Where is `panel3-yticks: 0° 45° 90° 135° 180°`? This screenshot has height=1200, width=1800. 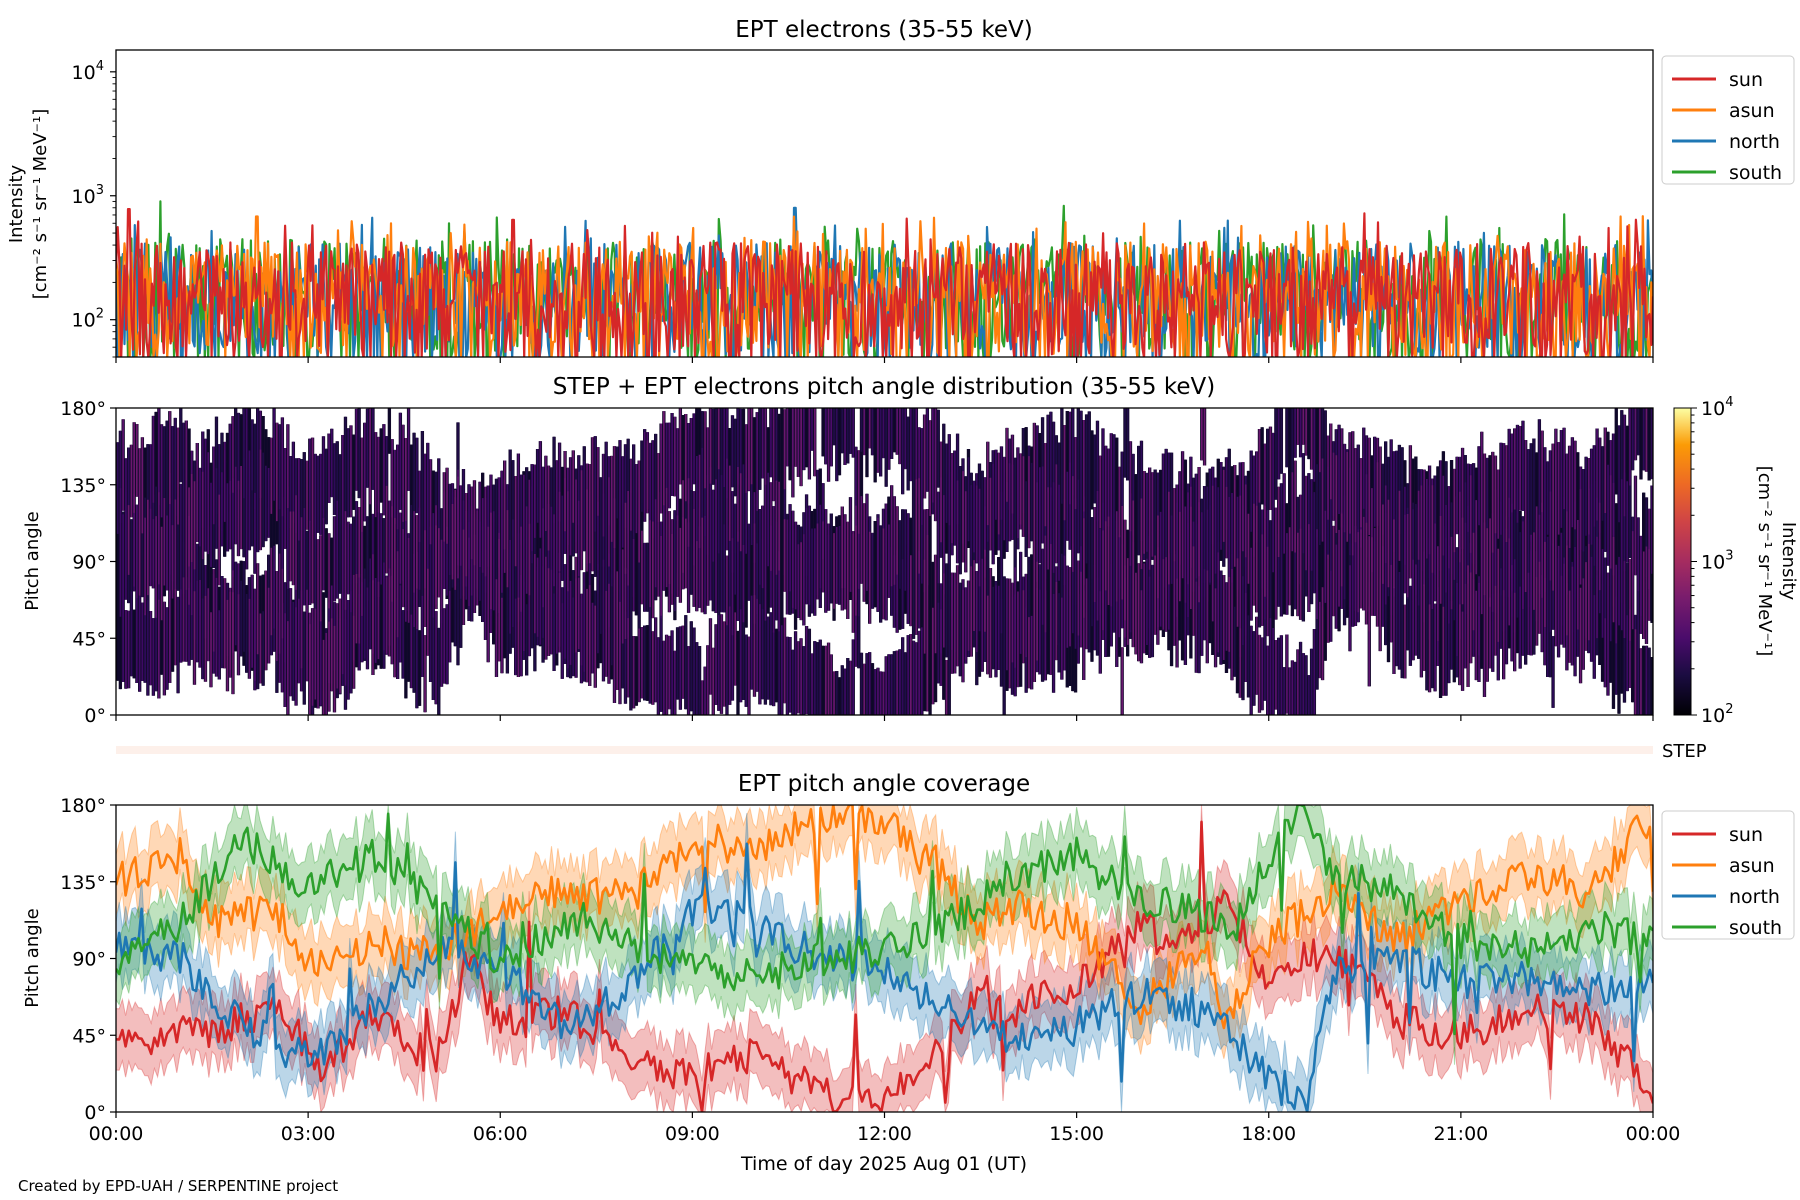 panel3-yticks: 0° 45° 90° 135° 180° is located at coordinates (88, 959).